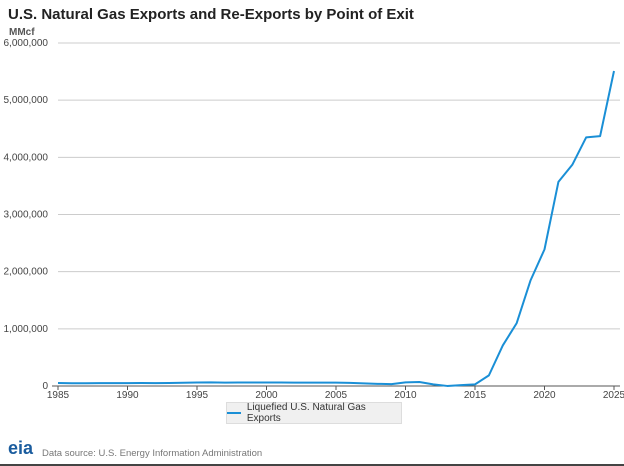  I want to click on y-axis-unit: MMcf, so click(22, 32).